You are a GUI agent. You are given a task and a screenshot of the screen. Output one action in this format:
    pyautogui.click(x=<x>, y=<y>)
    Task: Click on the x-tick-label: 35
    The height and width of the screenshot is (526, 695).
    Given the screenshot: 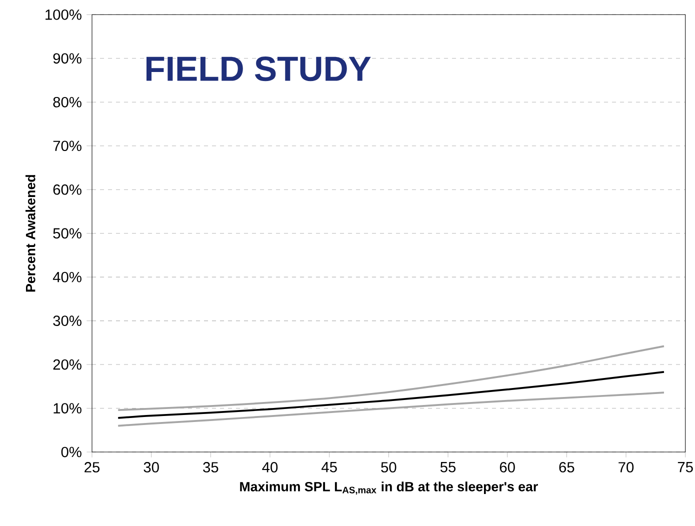 What is the action you would take?
    pyautogui.click(x=210, y=467)
    